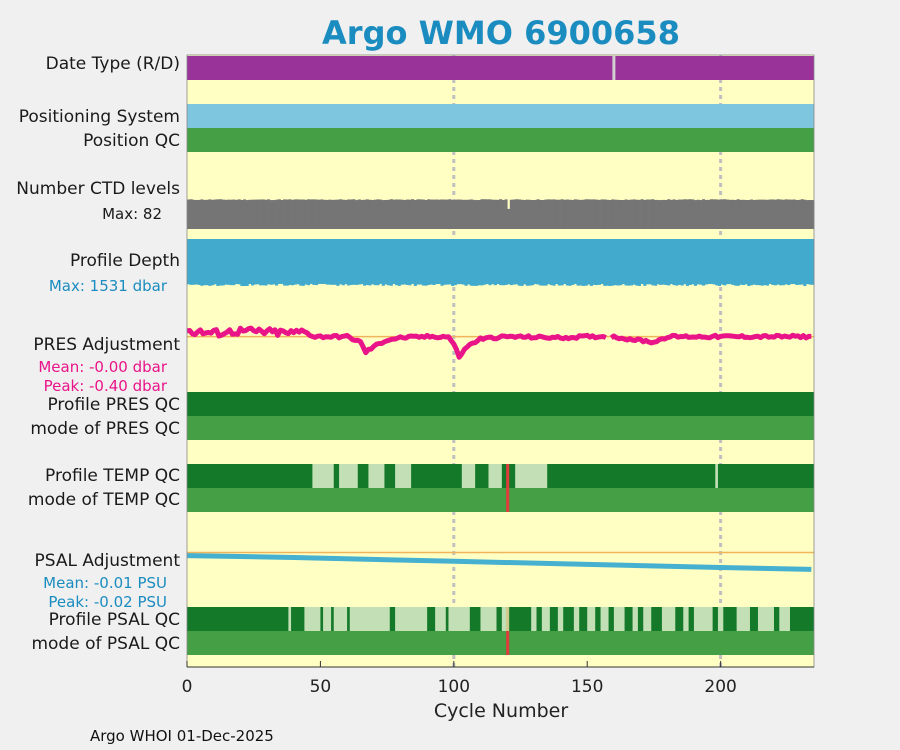 This screenshot has height=750, width=900. I want to click on label-profile-pres-qc: Profile PRES QC, so click(113, 405).